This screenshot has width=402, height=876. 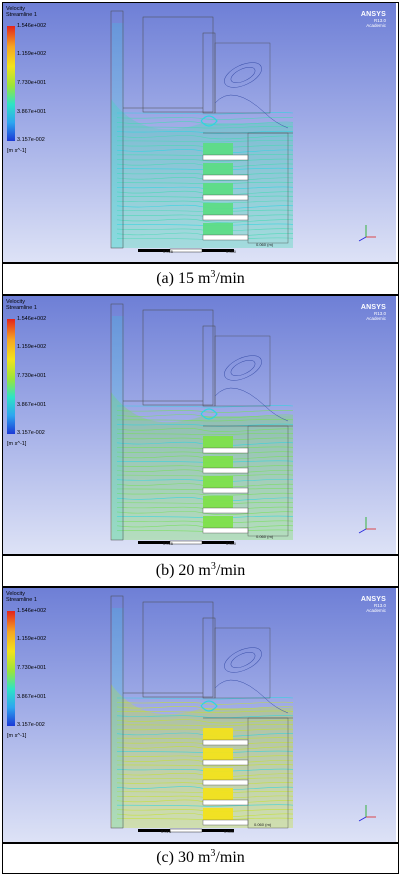 I want to click on brand-version: R13.0, so click(x=379, y=605).